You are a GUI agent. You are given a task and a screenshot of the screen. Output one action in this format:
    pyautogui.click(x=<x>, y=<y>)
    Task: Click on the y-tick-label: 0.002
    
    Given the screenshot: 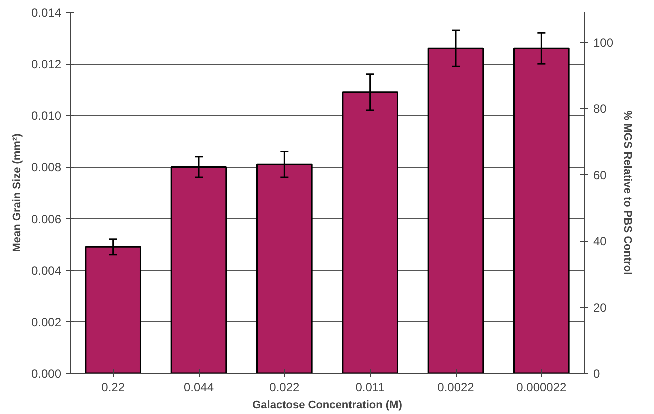 What is the action you would take?
    pyautogui.click(x=46, y=322)
    